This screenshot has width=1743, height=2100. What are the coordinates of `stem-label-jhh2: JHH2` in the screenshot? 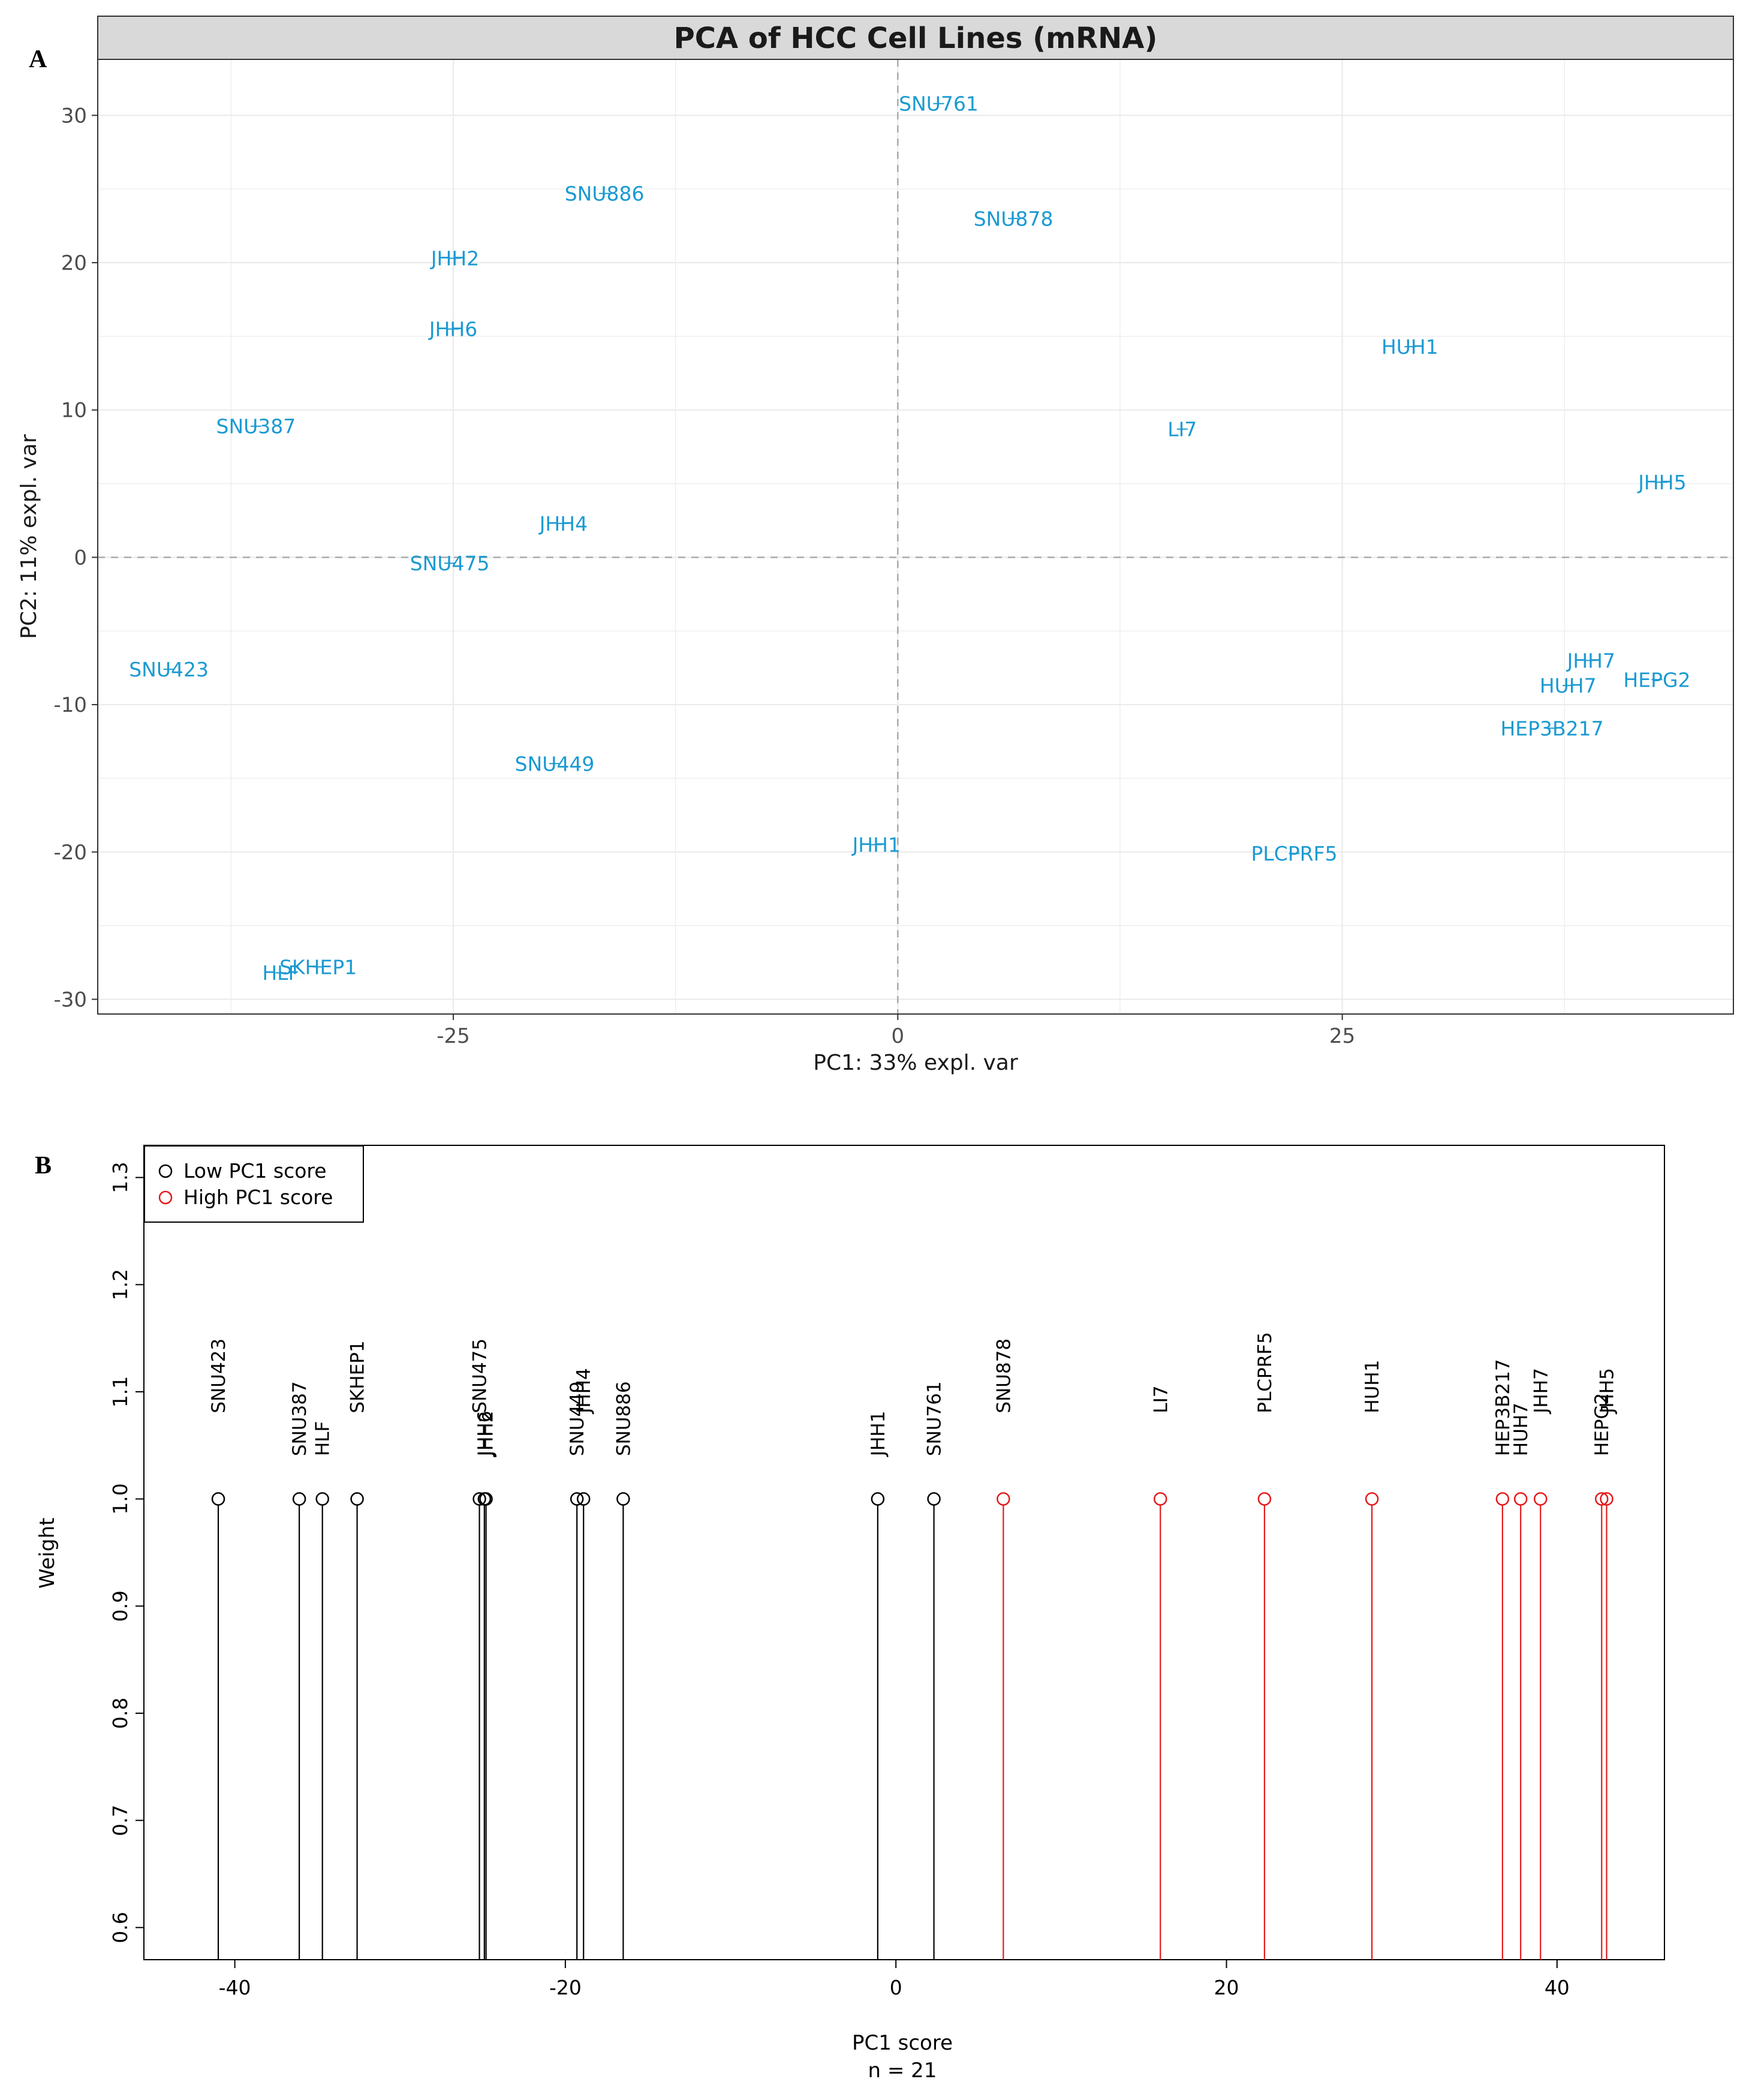 It's located at (487, 1434).